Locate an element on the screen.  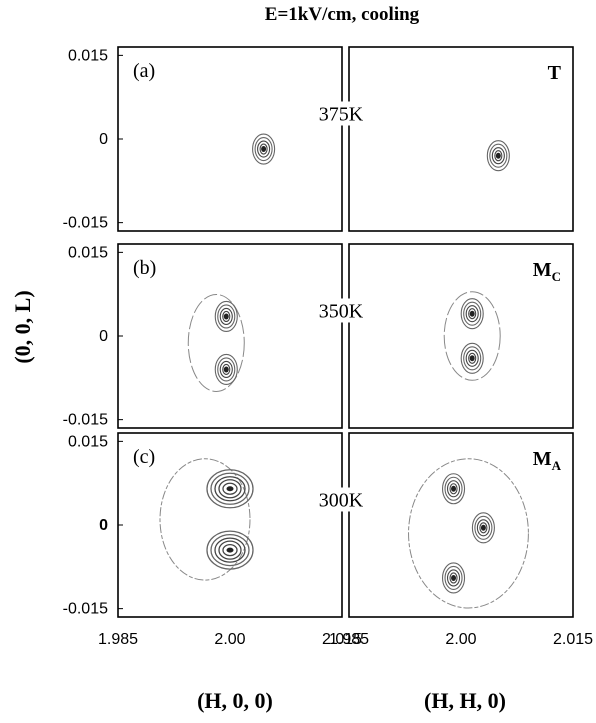
panel-c-hh0: 1.985 2.00 2.015 MA is located at coordinates (461, 540).